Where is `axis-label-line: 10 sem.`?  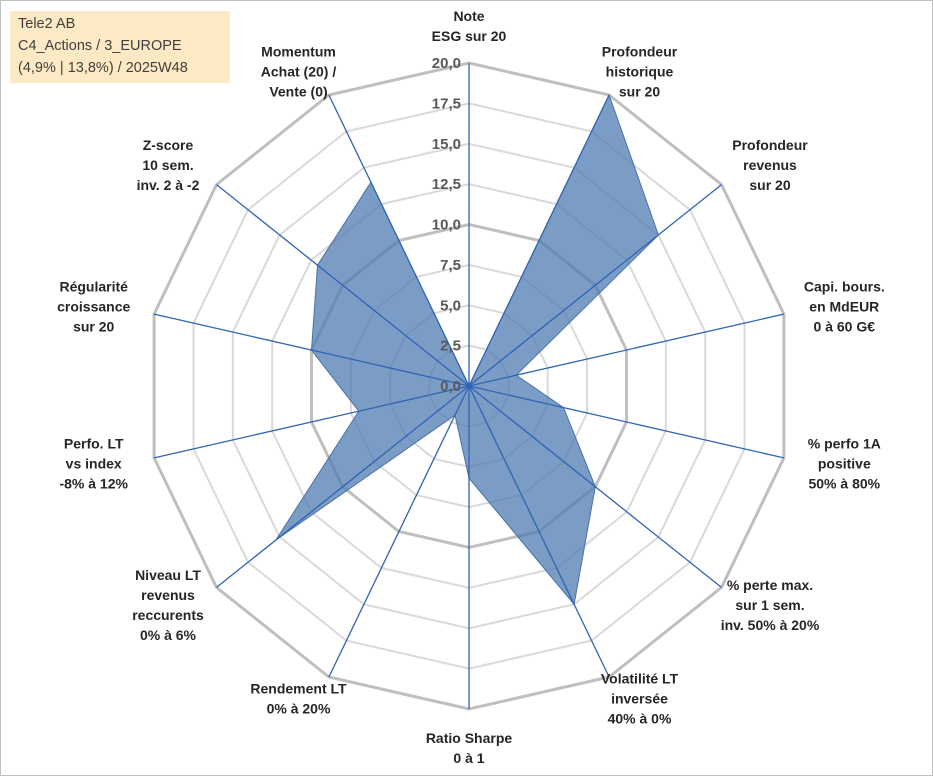 axis-label-line: 10 sem. is located at coordinates (167, 165).